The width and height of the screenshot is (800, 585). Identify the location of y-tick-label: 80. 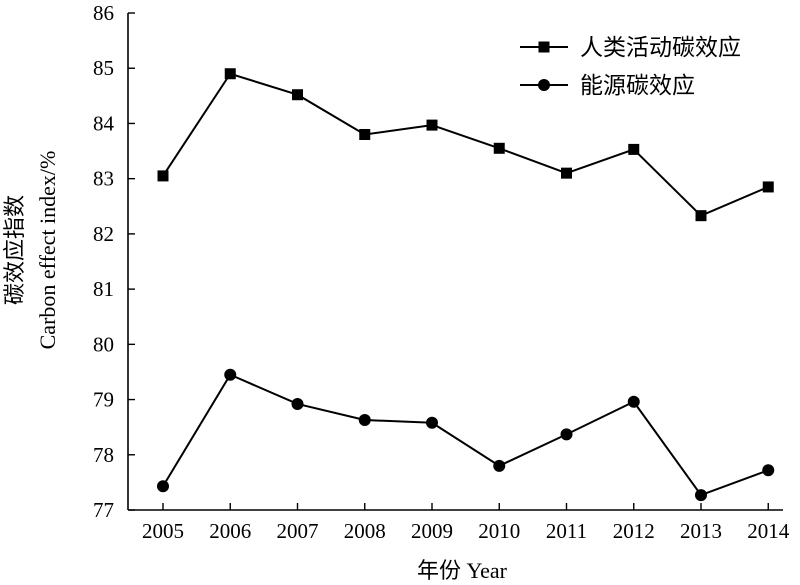
(103, 344).